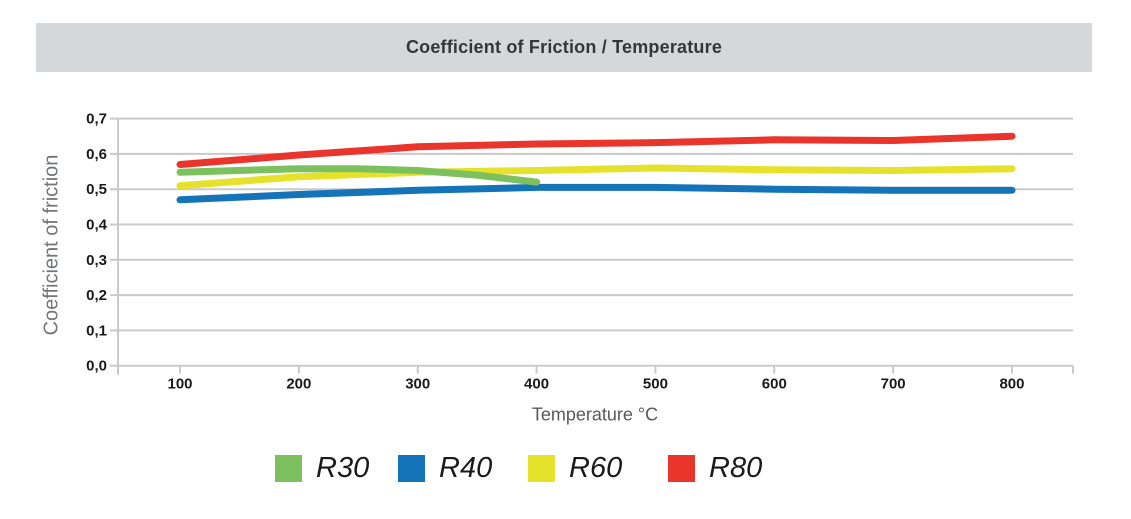 This screenshot has width=1131, height=519. I want to click on y-axis-title: Coefficient of friction, so click(51, 245).